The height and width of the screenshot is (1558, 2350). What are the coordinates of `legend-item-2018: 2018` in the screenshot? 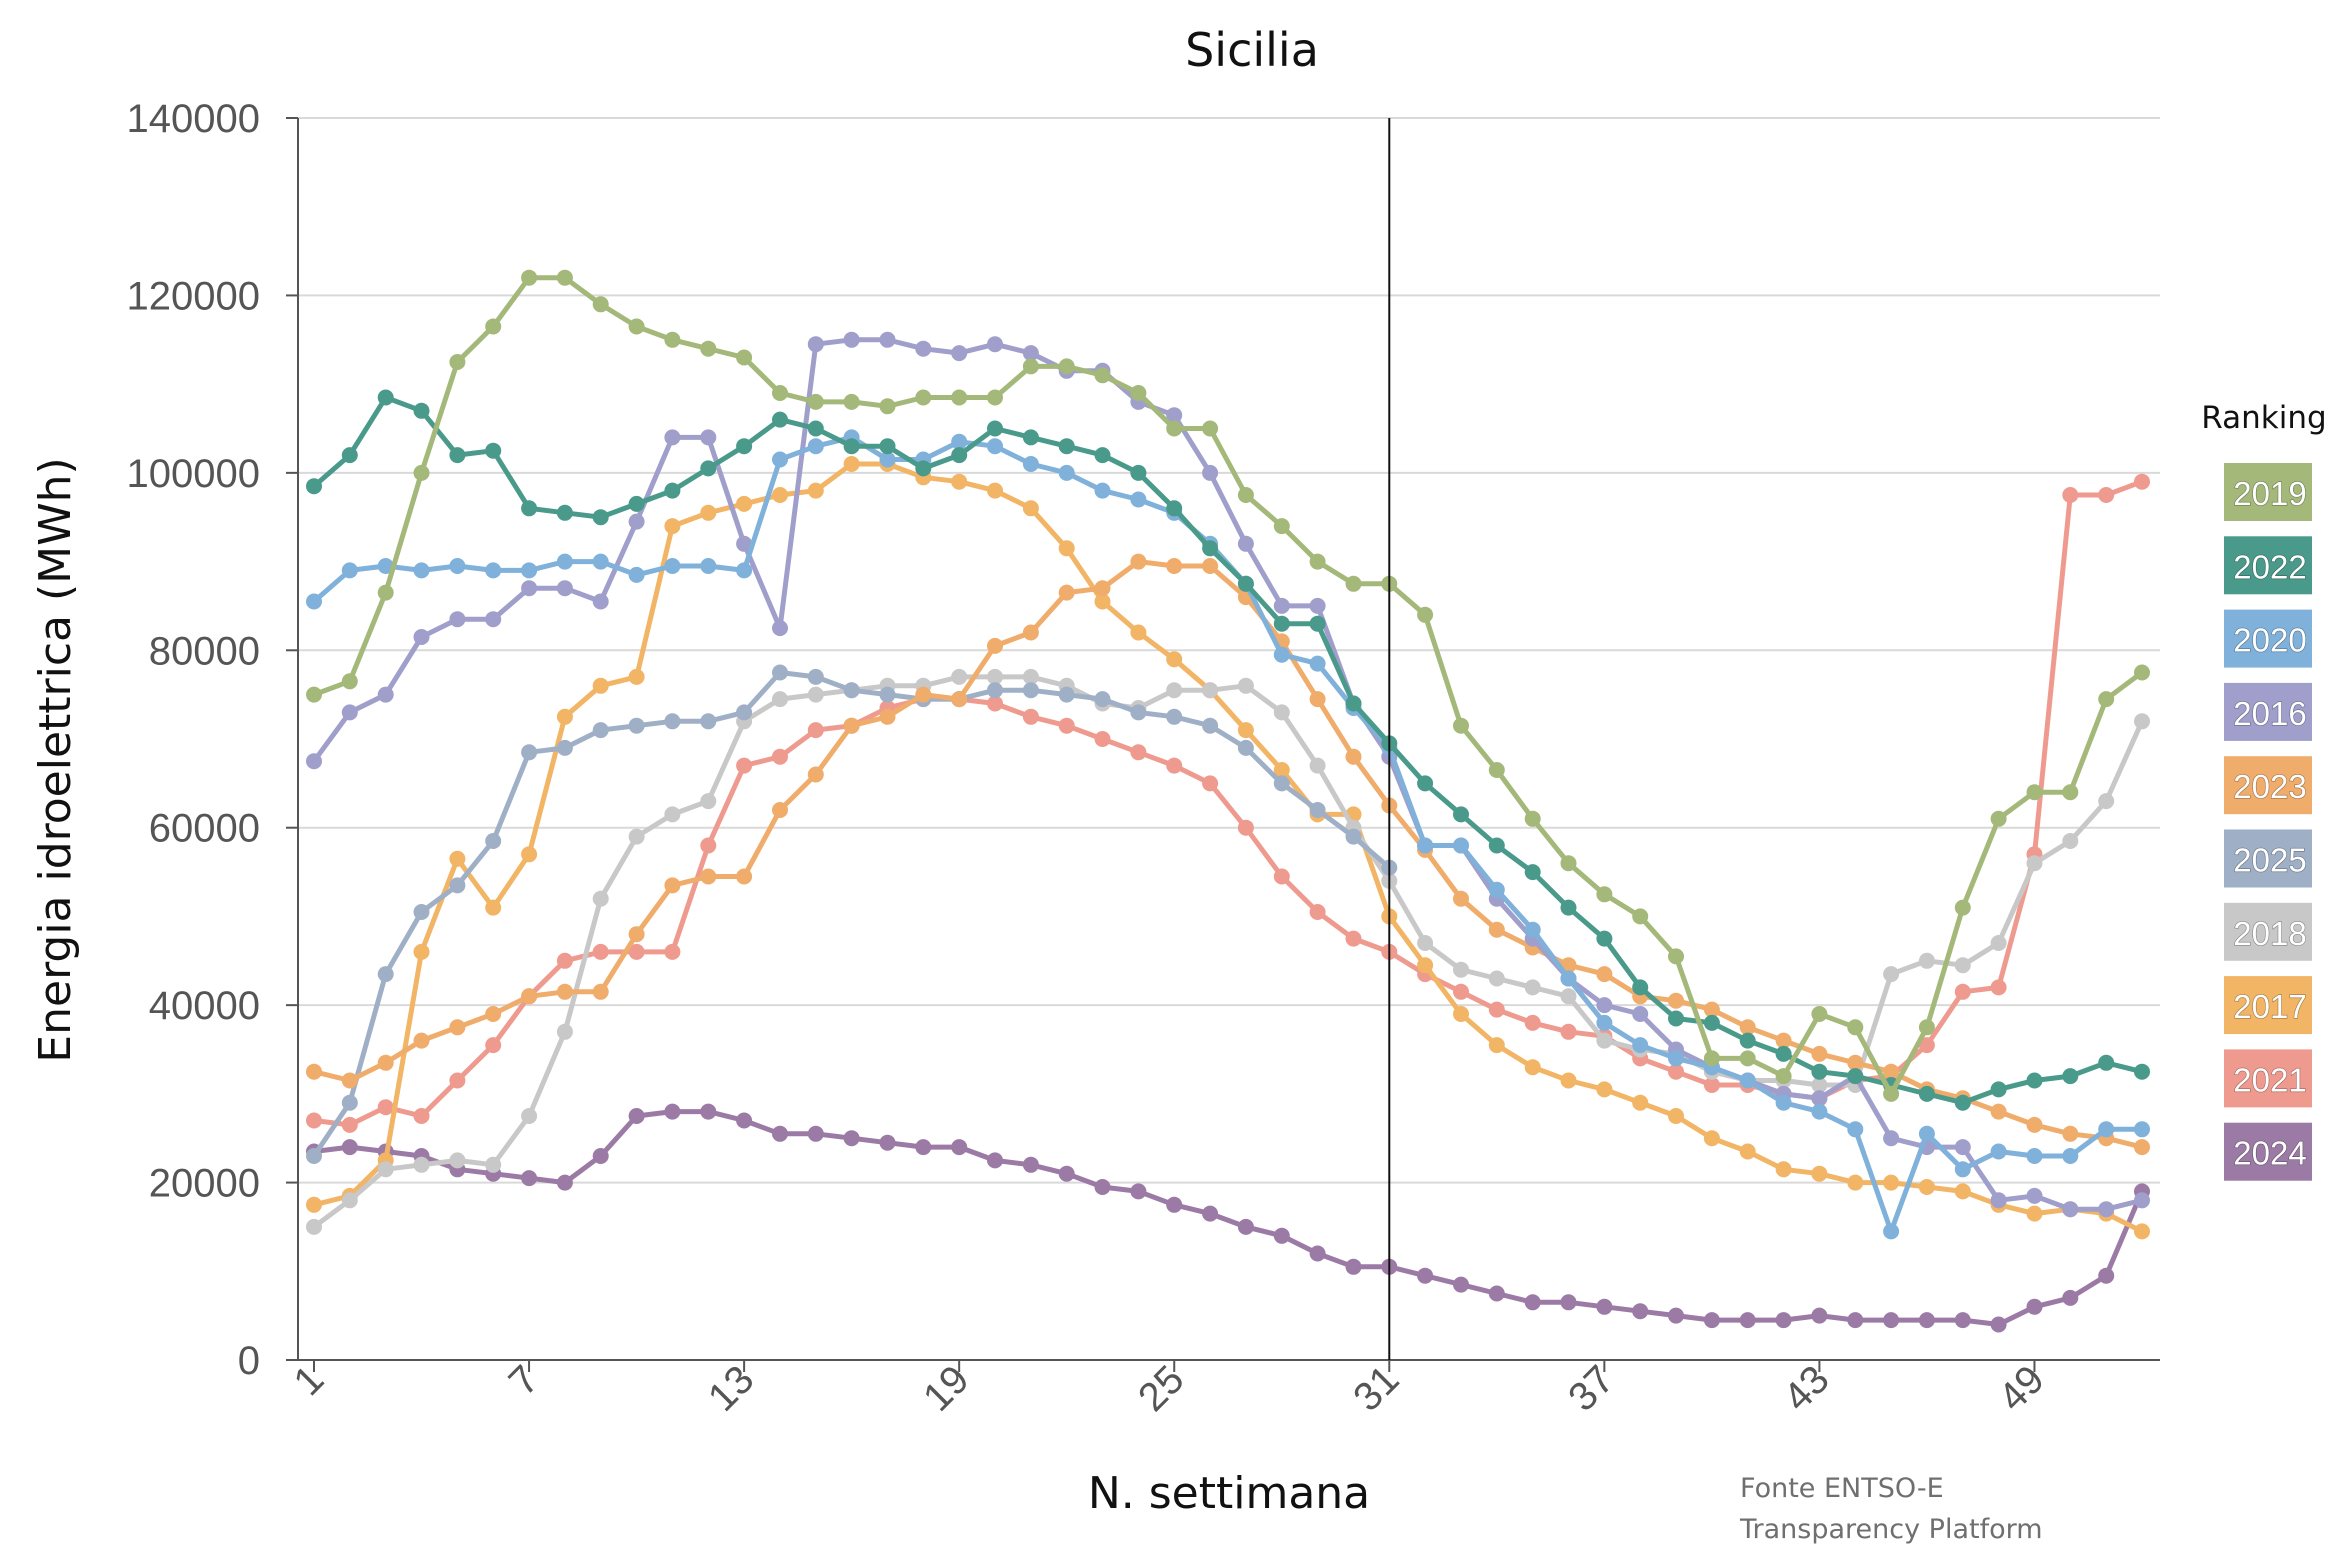 It's located at (2268, 931).